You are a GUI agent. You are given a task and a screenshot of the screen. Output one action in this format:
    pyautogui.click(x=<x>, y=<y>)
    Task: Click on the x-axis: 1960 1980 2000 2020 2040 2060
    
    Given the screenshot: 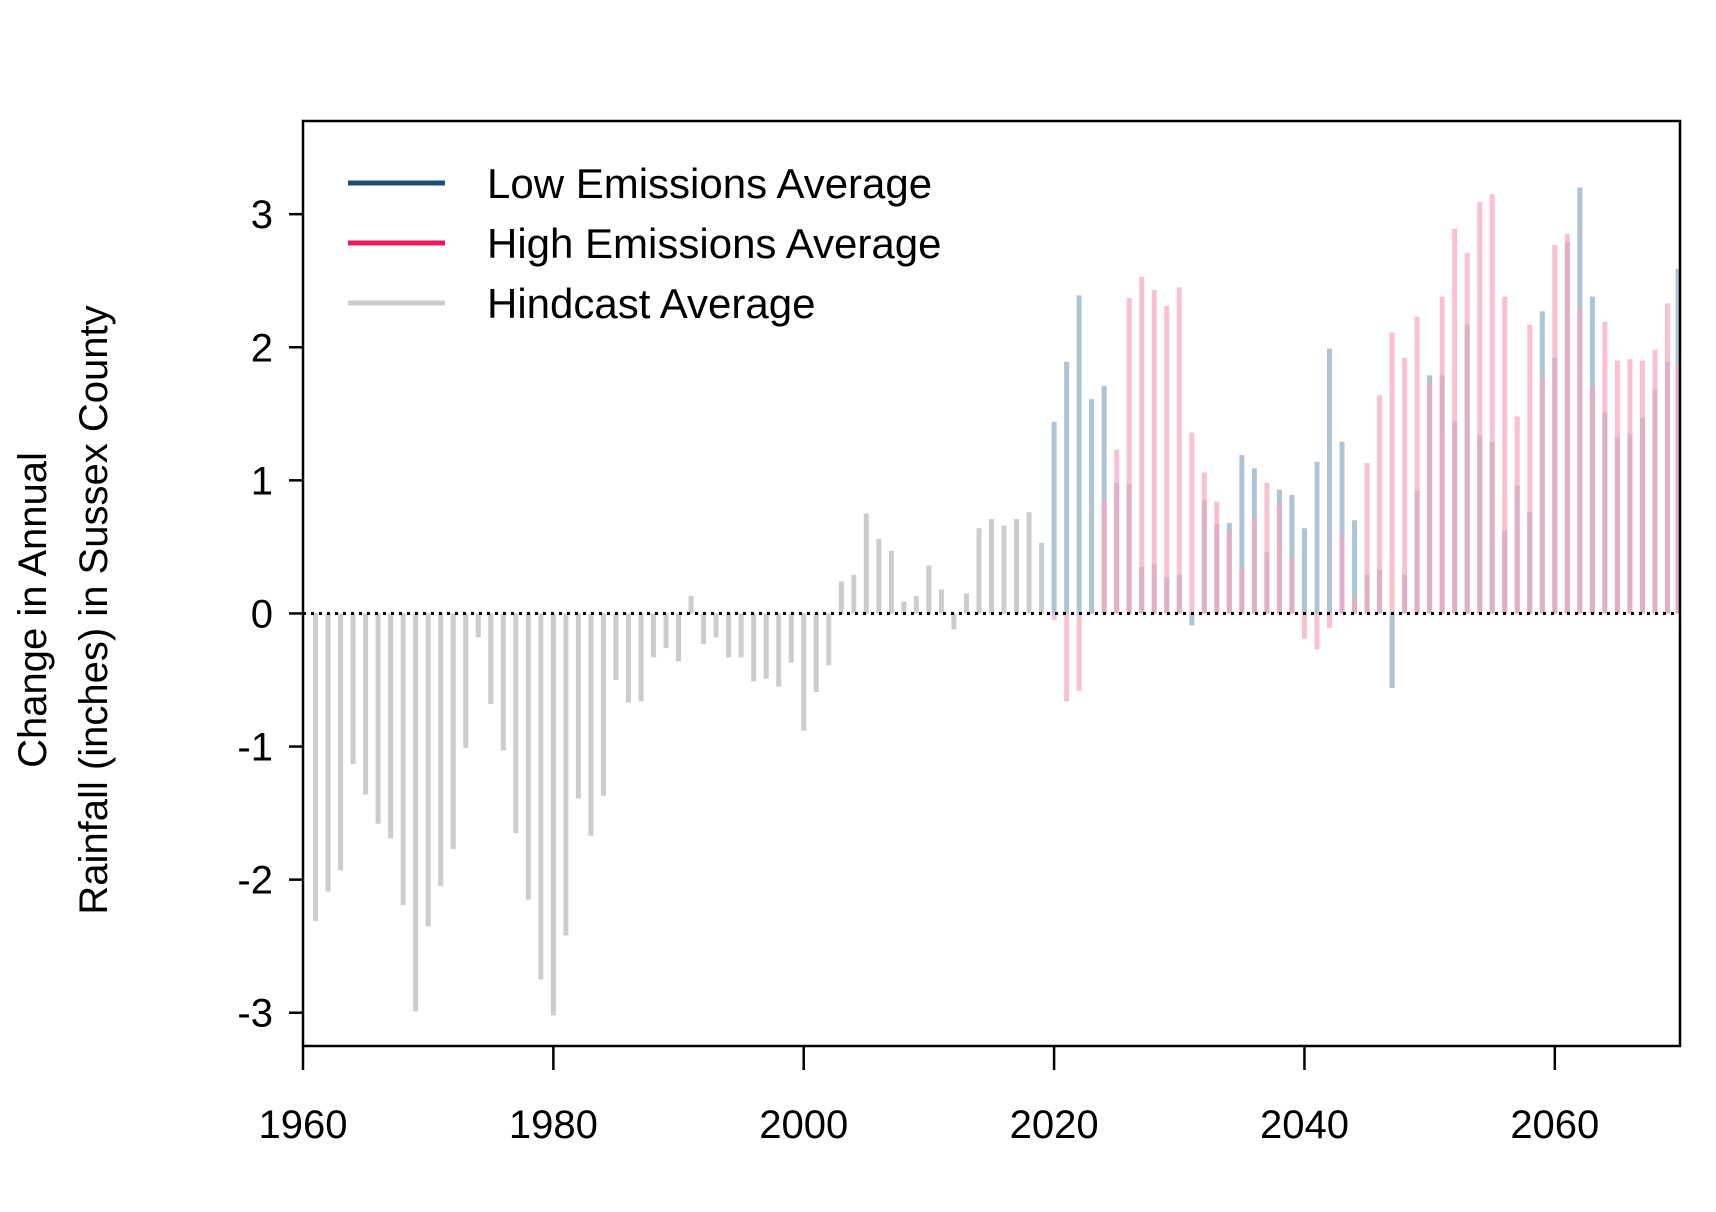 What is the action you would take?
    pyautogui.click(x=929, y=1096)
    